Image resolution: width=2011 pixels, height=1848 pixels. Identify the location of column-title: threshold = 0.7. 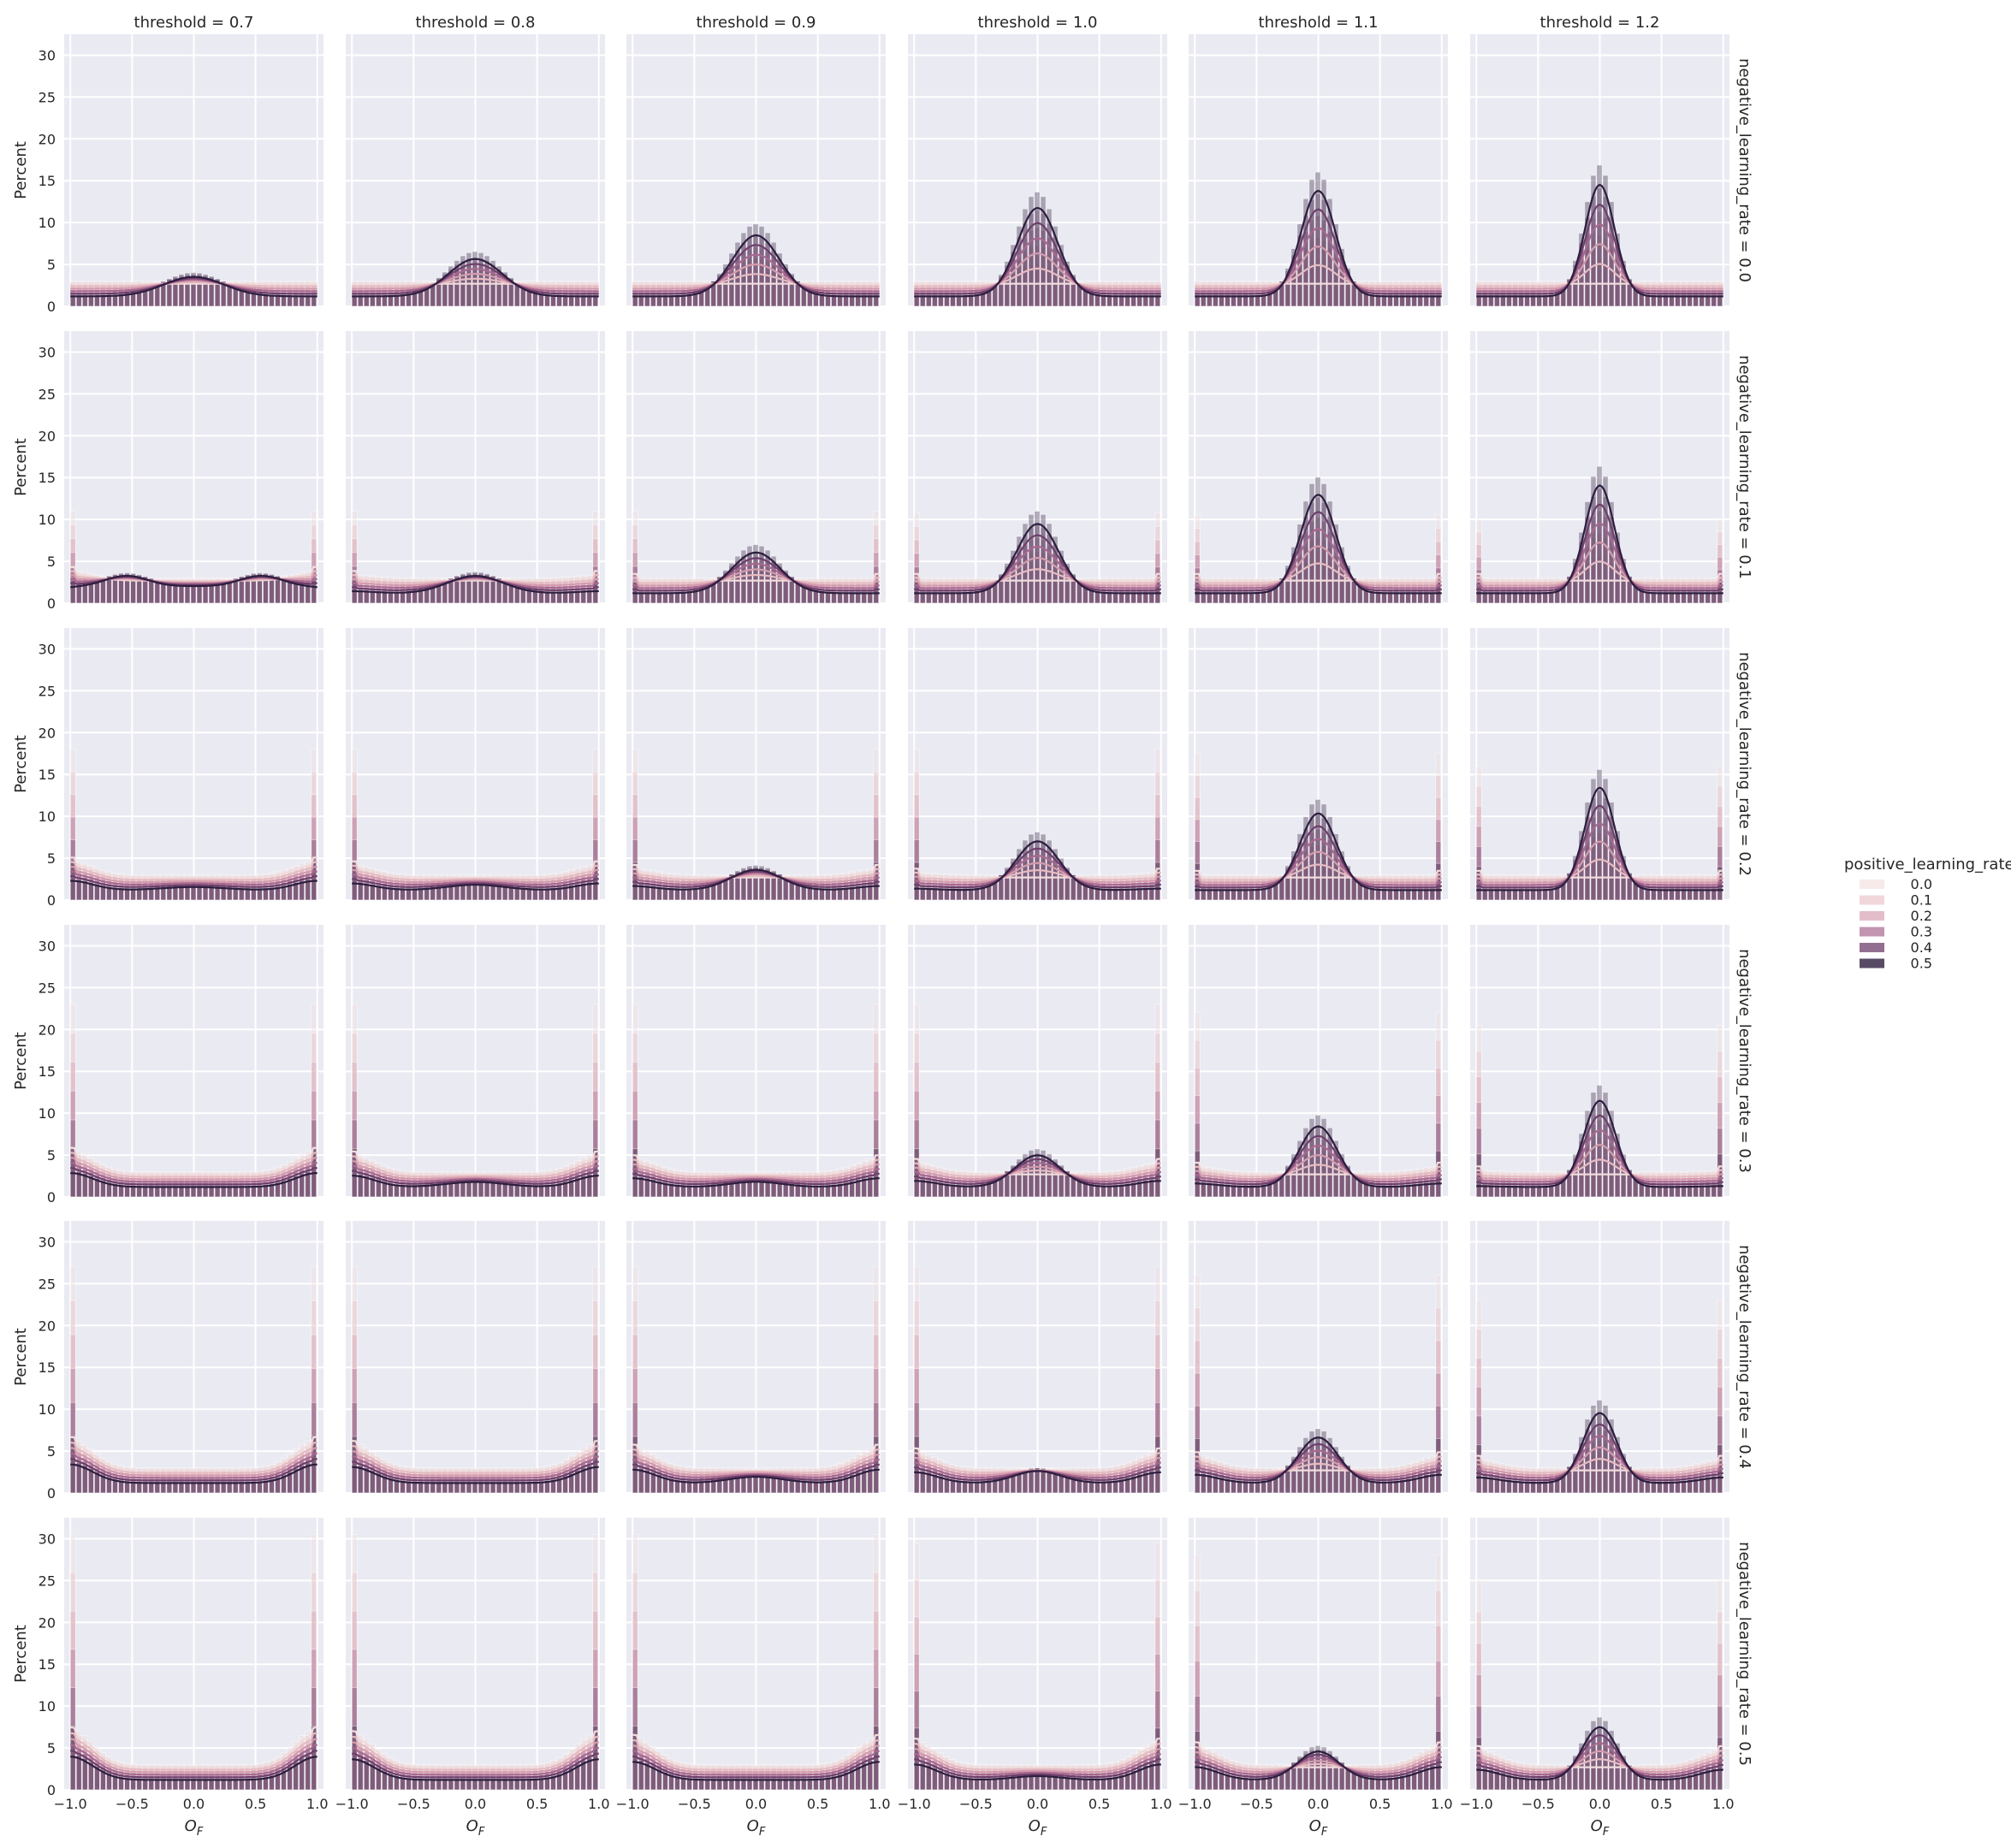
(194, 23).